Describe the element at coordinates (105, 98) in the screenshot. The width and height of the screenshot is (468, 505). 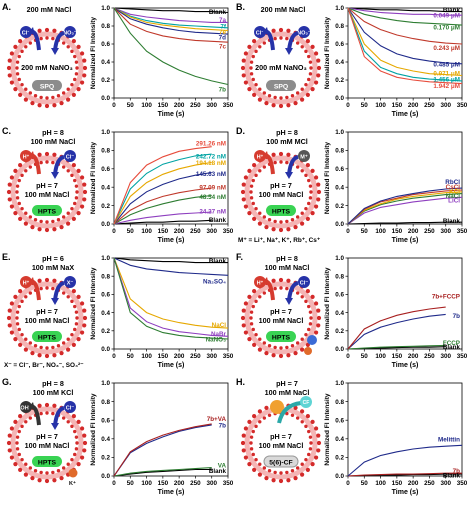
I see `y-tick-label: 0.0` at that location.